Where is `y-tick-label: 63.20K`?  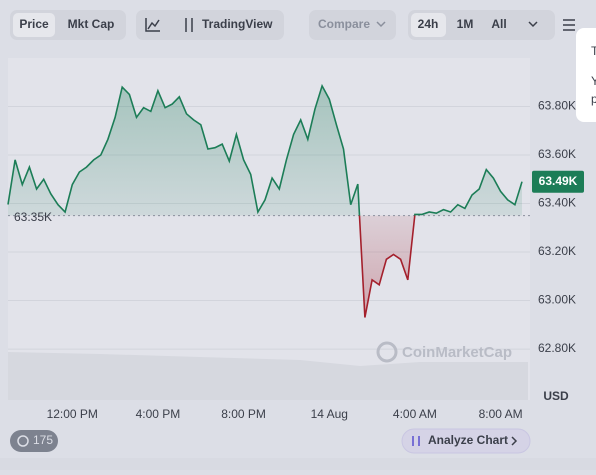
y-tick-label: 63.20K is located at coordinates (557, 251).